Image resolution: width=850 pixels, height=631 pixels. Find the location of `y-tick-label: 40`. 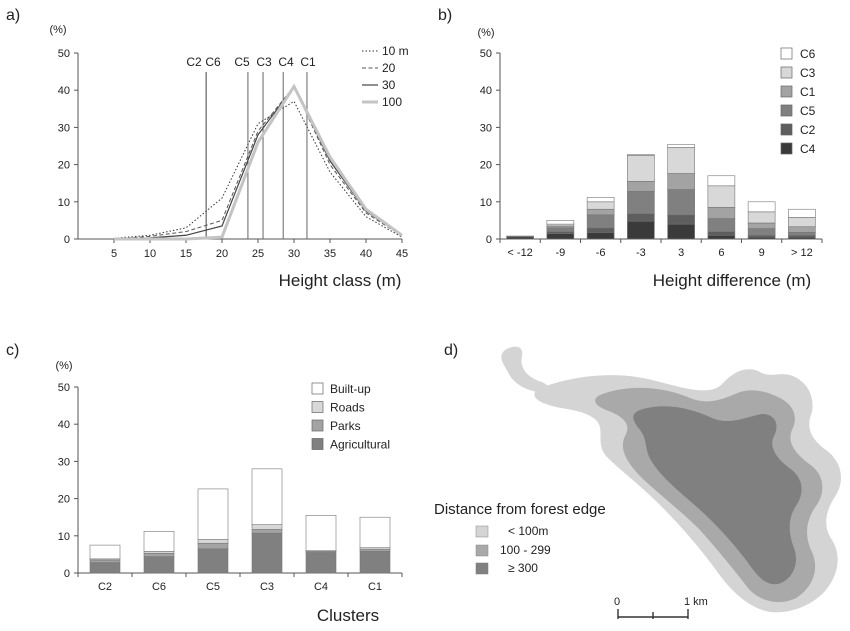

y-tick-label: 40 is located at coordinates (64, 425).